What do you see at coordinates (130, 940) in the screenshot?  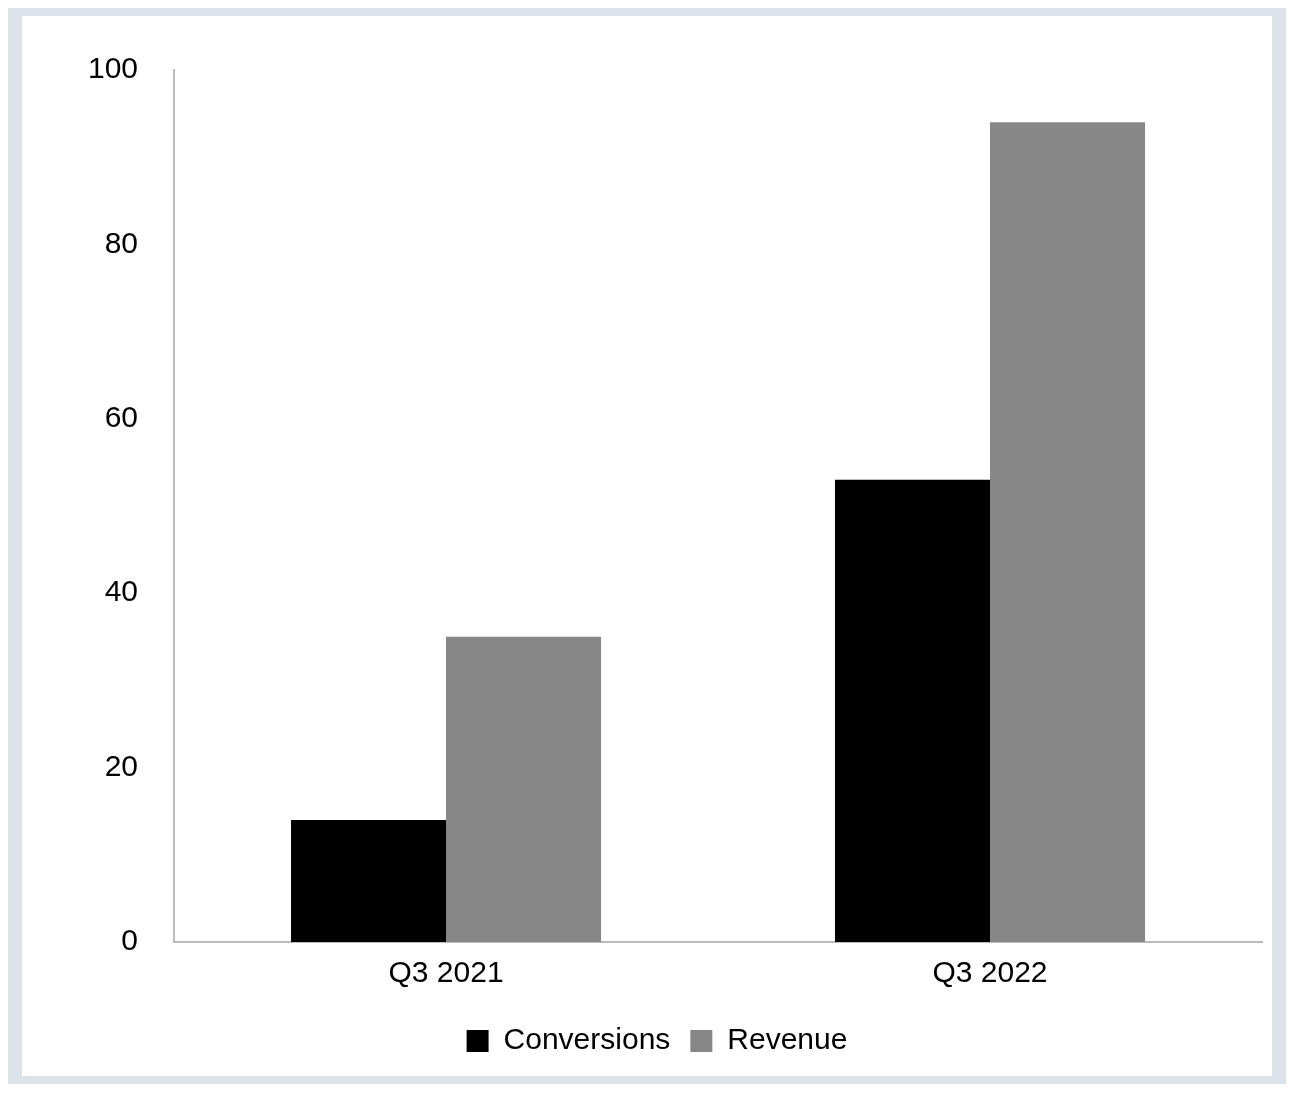 I see `y-tick-label: 0` at bounding box center [130, 940].